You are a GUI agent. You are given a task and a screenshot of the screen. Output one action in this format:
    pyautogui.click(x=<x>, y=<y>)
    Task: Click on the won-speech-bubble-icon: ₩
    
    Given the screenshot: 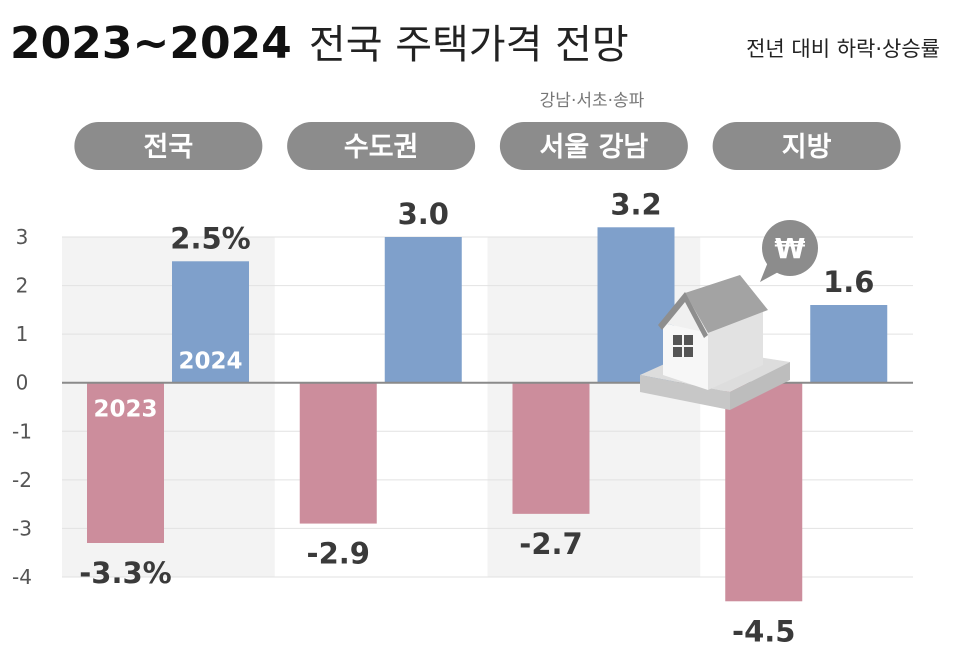 What is the action you would take?
    pyautogui.click(x=789, y=251)
    